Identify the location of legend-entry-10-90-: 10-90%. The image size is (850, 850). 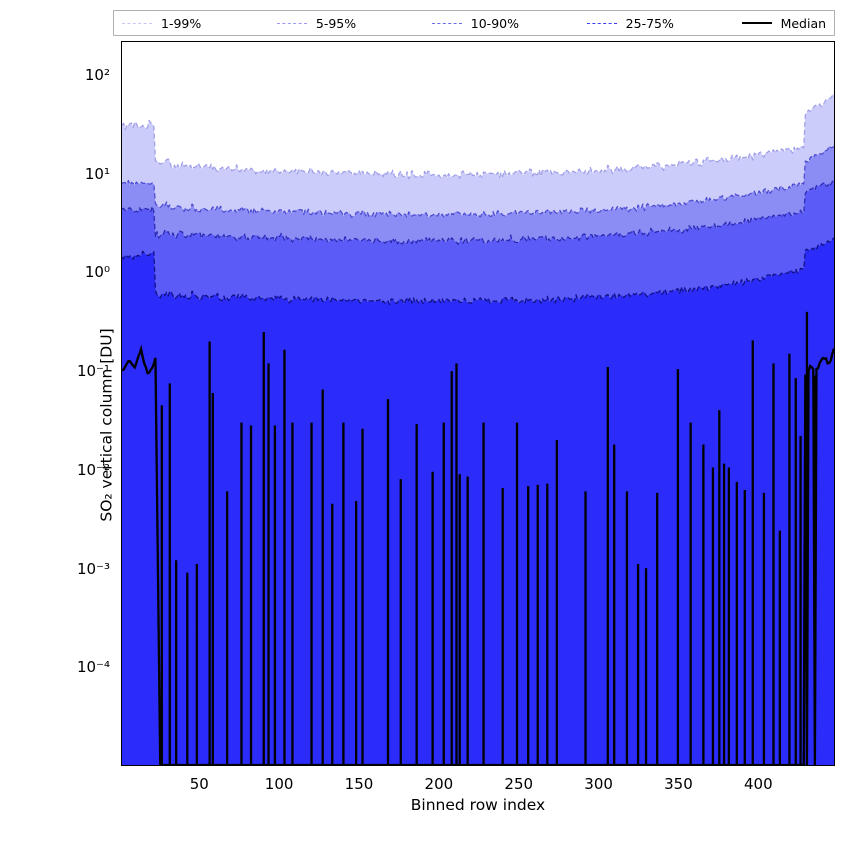
(509, 23).